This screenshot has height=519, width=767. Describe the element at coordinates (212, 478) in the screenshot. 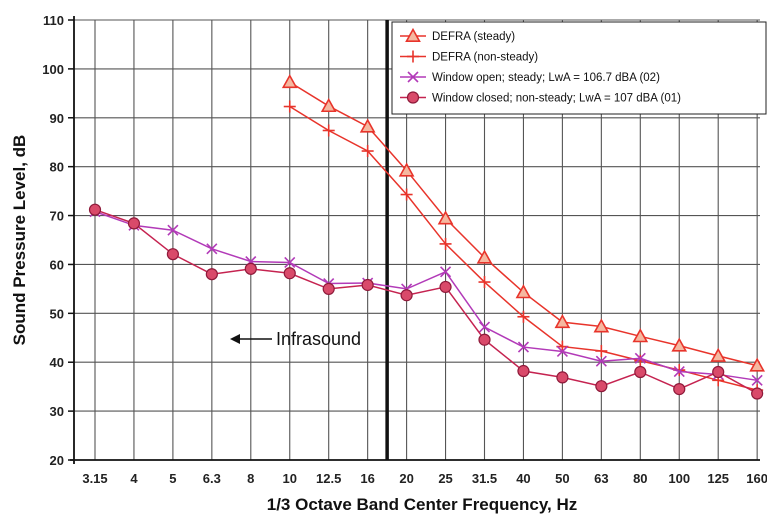

I see `x-tick-label: 6.3` at that location.